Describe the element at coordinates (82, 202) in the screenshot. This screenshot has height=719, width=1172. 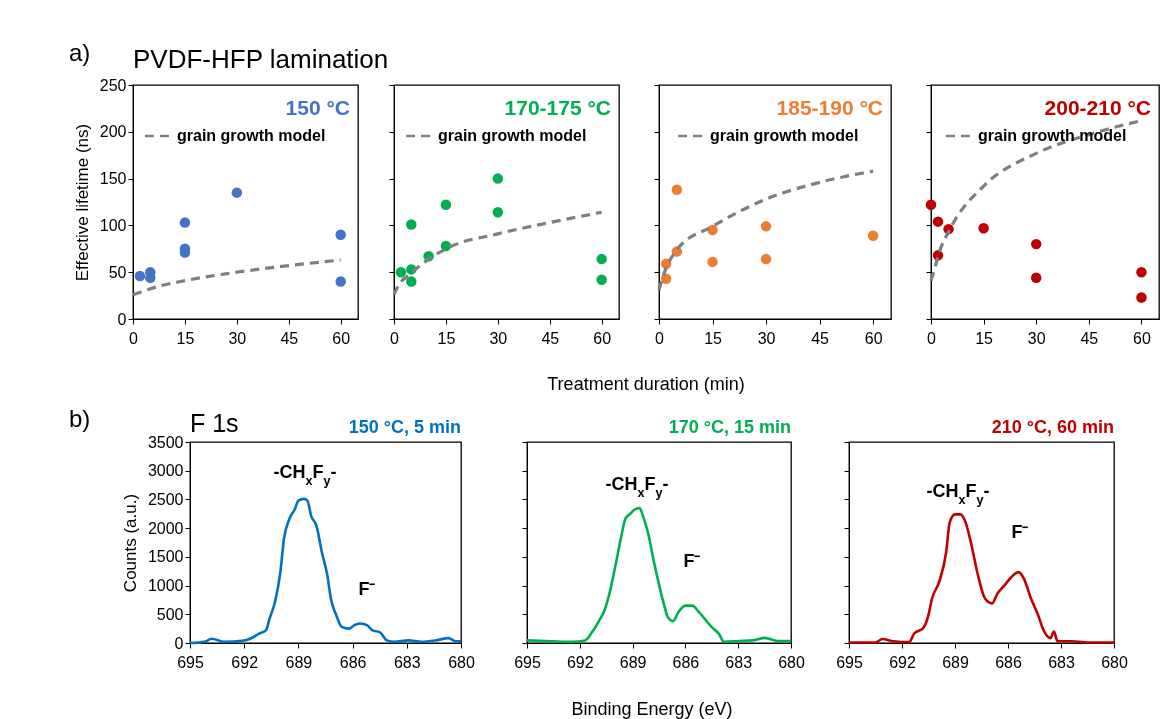
I see `y-axis-title: Effective lifetime (ns)` at that location.